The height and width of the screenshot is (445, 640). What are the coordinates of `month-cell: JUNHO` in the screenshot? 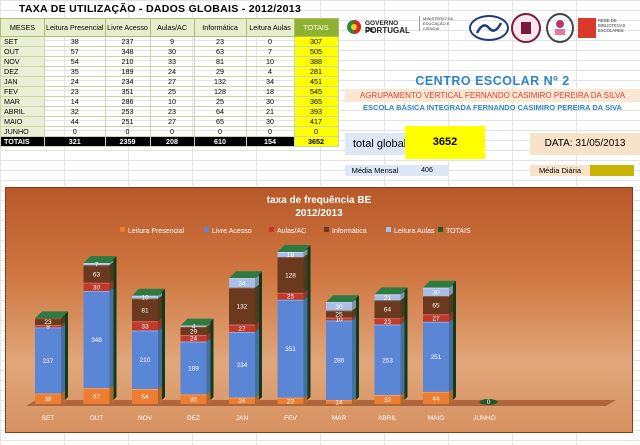 It's located at (22, 131).